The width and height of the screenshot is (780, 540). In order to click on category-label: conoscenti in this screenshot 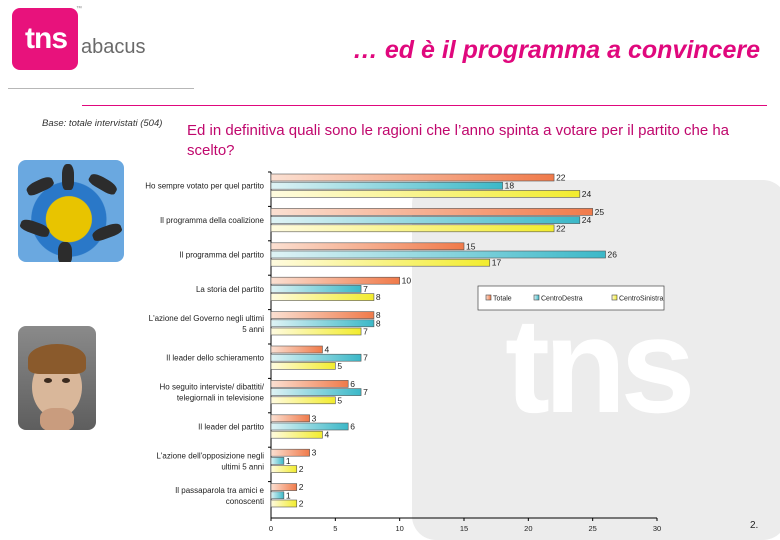, I will do `click(245, 501)`.